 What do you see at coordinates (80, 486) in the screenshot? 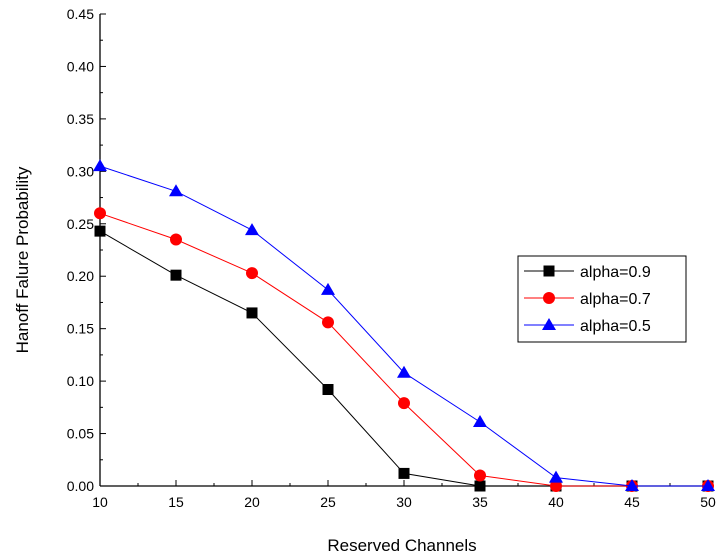
I see `y-tick-label: 0.00` at bounding box center [80, 486].